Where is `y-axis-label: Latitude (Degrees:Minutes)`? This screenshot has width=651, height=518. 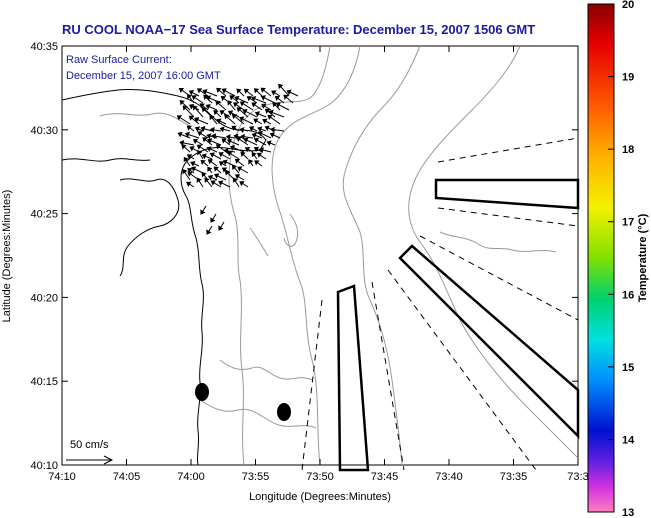 y-axis-label: Latitude (Degrees:Minutes) is located at coordinates (7, 256).